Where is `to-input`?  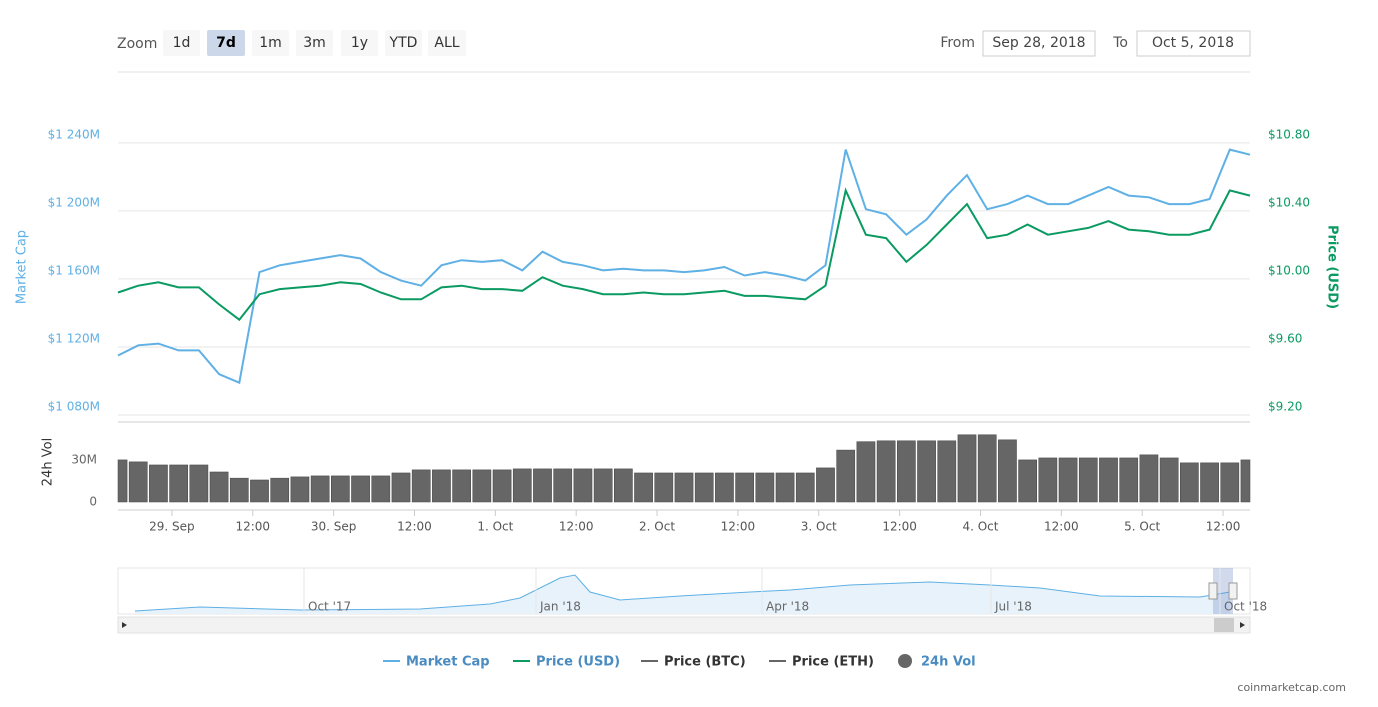 to-input is located at coordinates (1193, 43).